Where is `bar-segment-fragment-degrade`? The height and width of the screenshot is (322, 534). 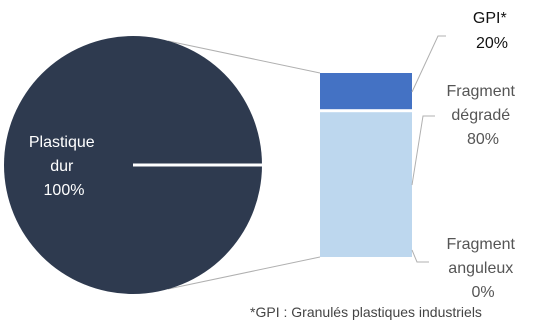
bar-segment-fragment-degrade is located at coordinates (366, 184).